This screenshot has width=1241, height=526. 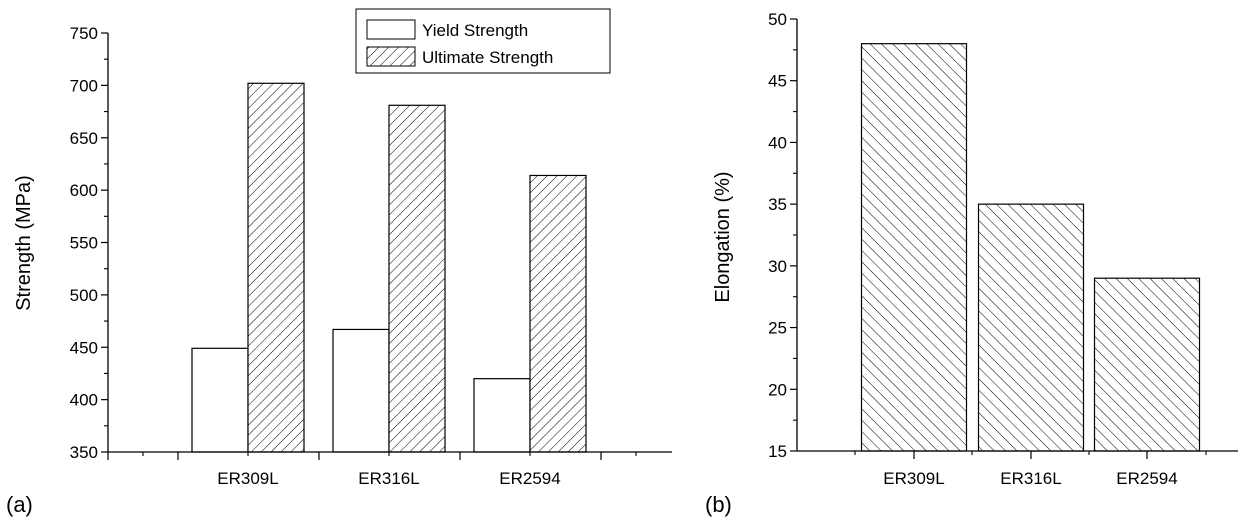 What do you see at coordinates (529, 478) in the screenshot?
I see `x-category-label-a: ER2594` at bounding box center [529, 478].